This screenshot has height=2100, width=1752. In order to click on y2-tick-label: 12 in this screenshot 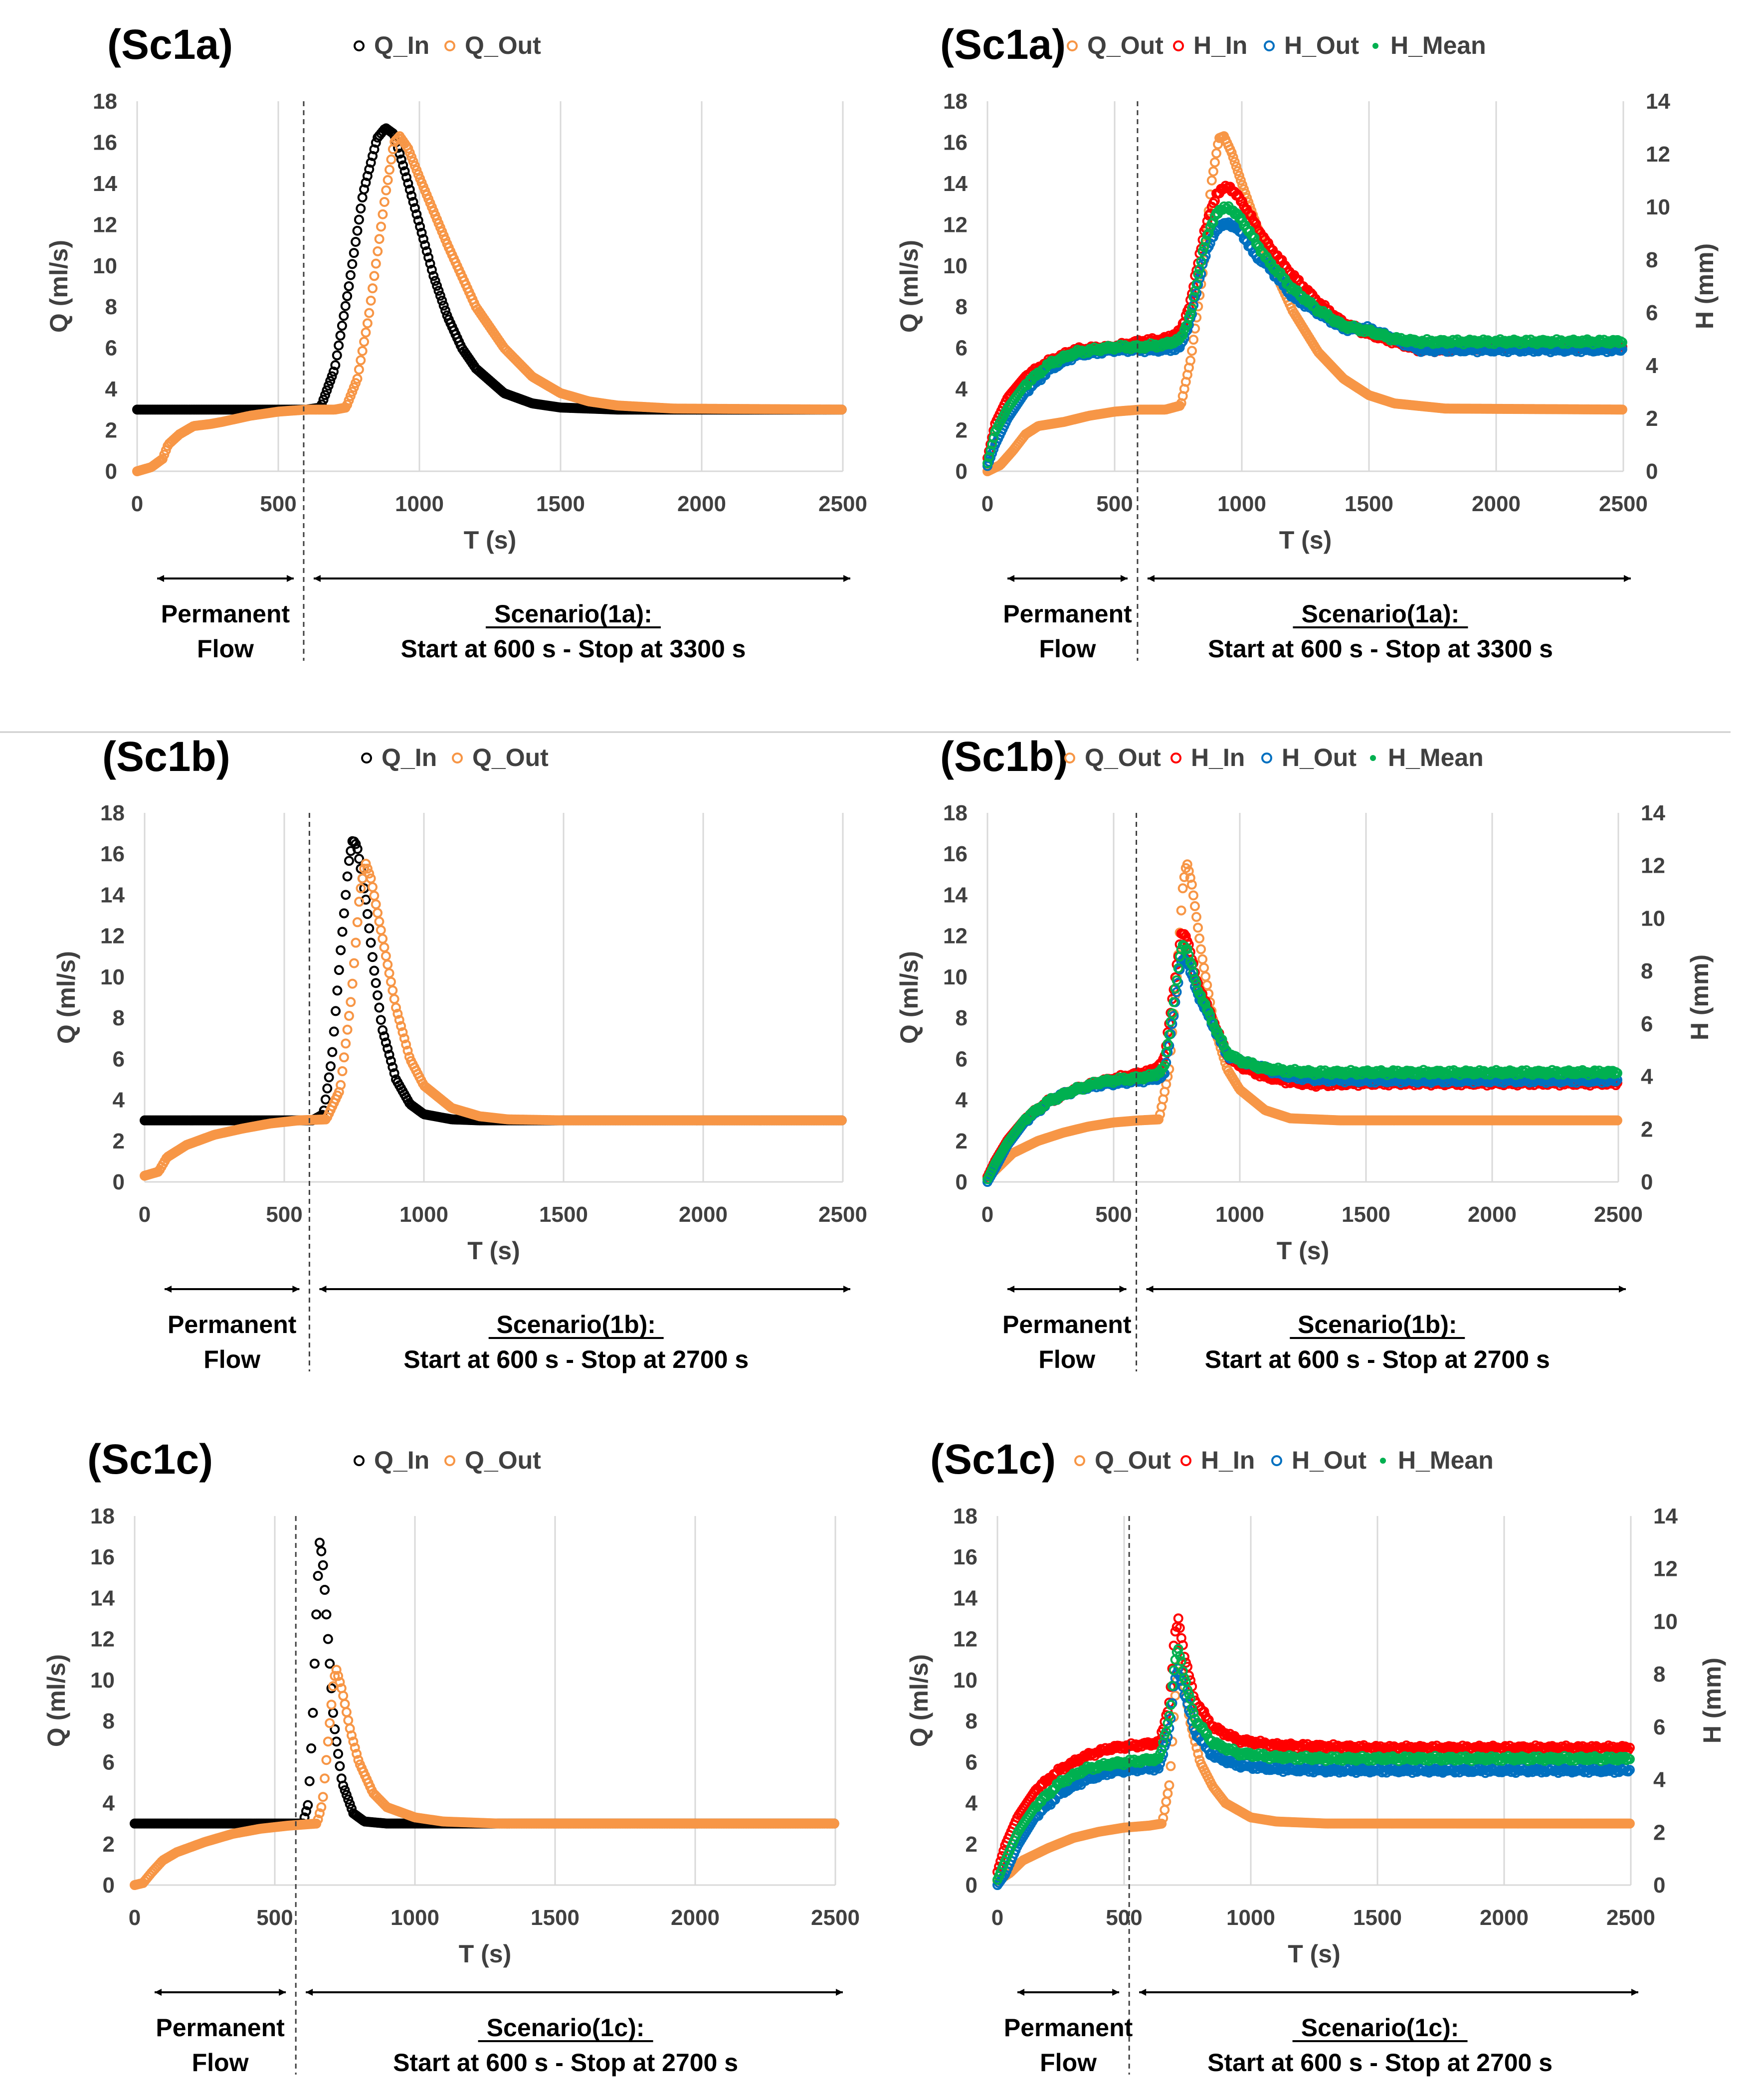, I will do `click(1658, 154)`.